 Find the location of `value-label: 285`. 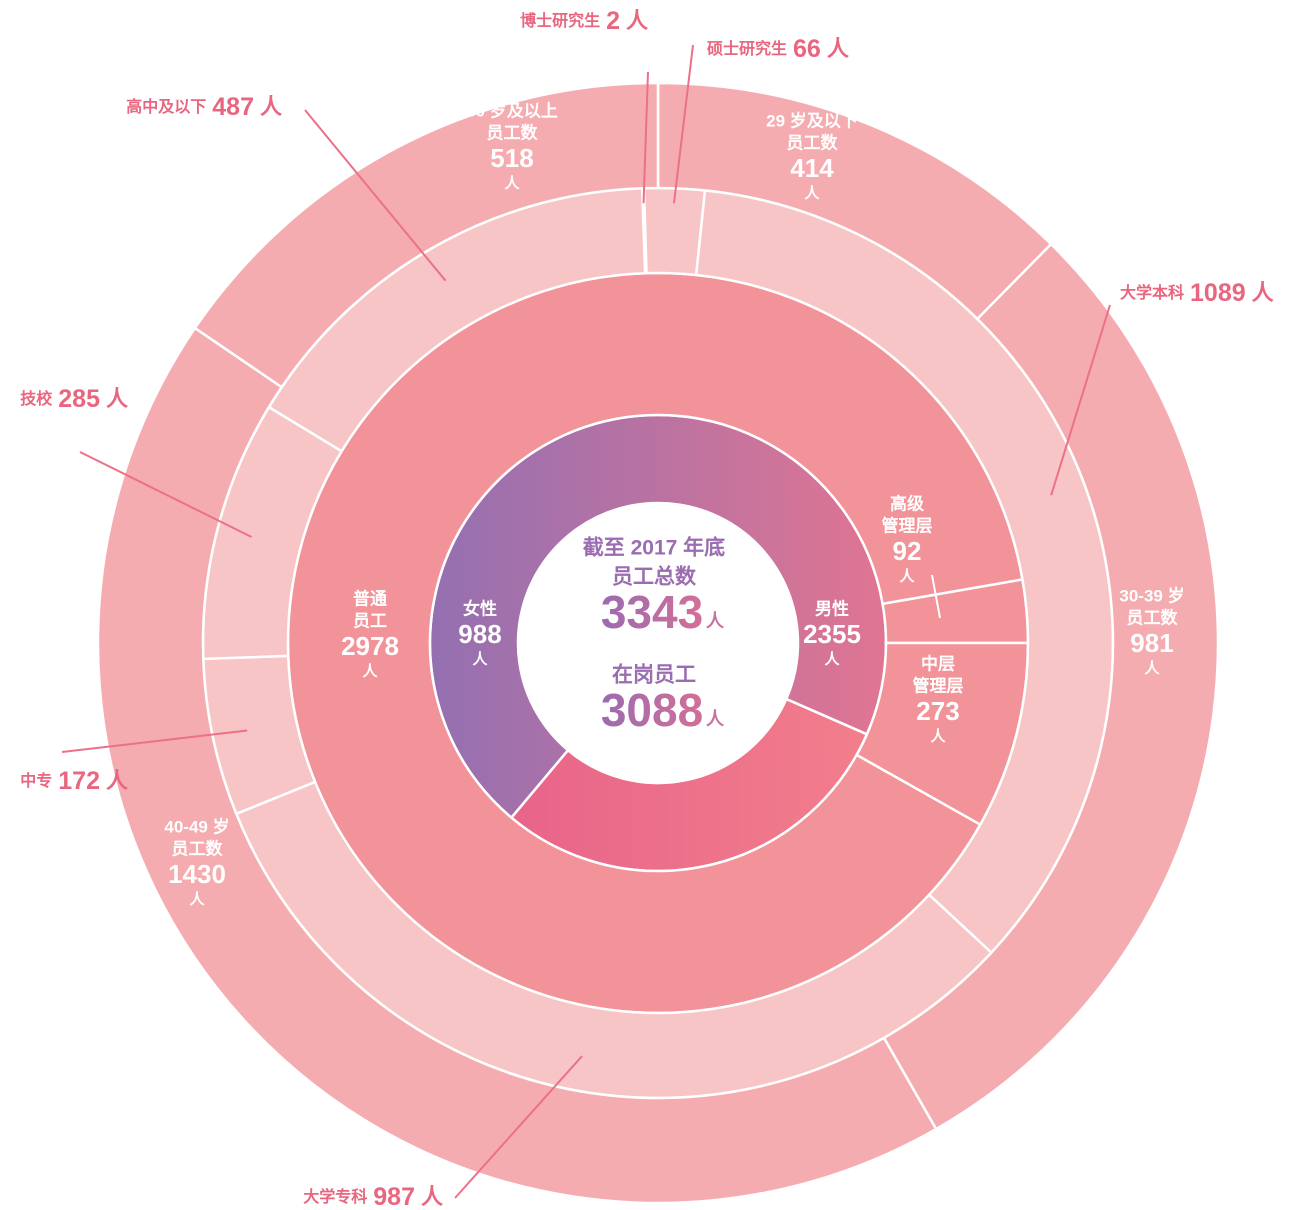

value-label: 285 is located at coordinates (79, 399).